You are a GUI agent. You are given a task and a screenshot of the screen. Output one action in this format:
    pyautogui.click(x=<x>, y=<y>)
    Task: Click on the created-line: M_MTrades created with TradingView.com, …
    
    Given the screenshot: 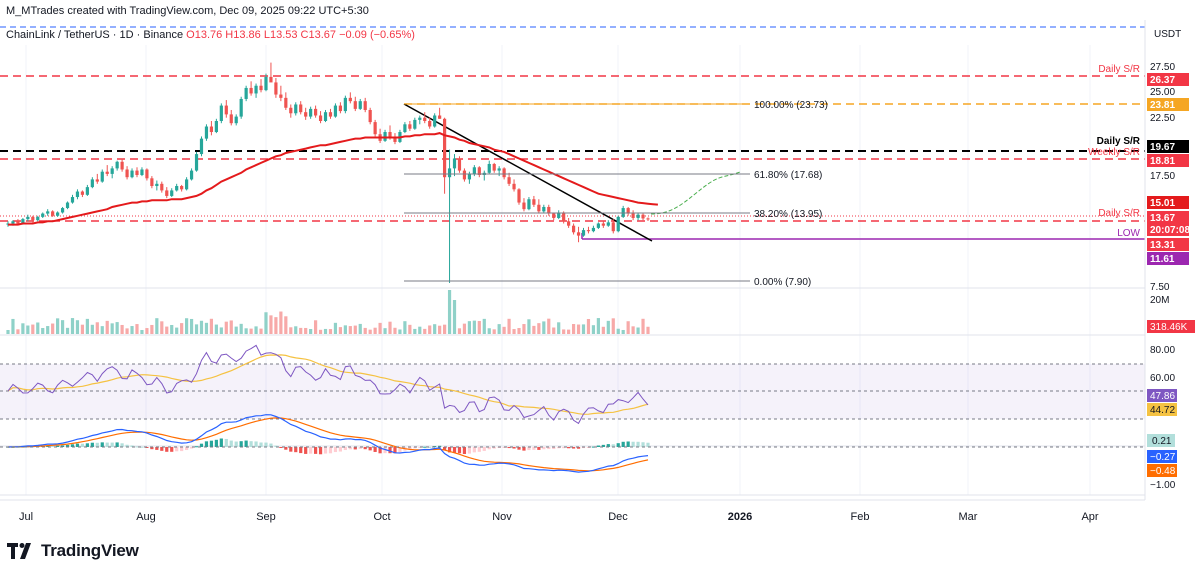 What is the action you would take?
    pyautogui.click(x=187, y=11)
    